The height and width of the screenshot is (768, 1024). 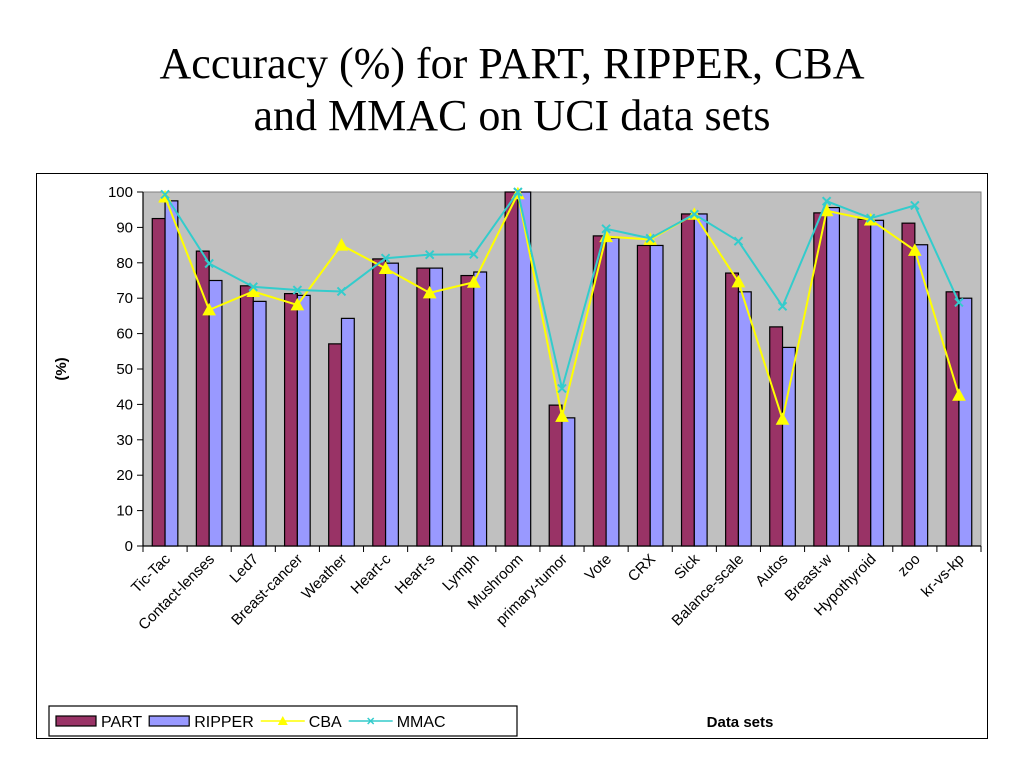 What do you see at coordinates (121, 722) in the screenshot?
I see `legend-label-part: PART` at bounding box center [121, 722].